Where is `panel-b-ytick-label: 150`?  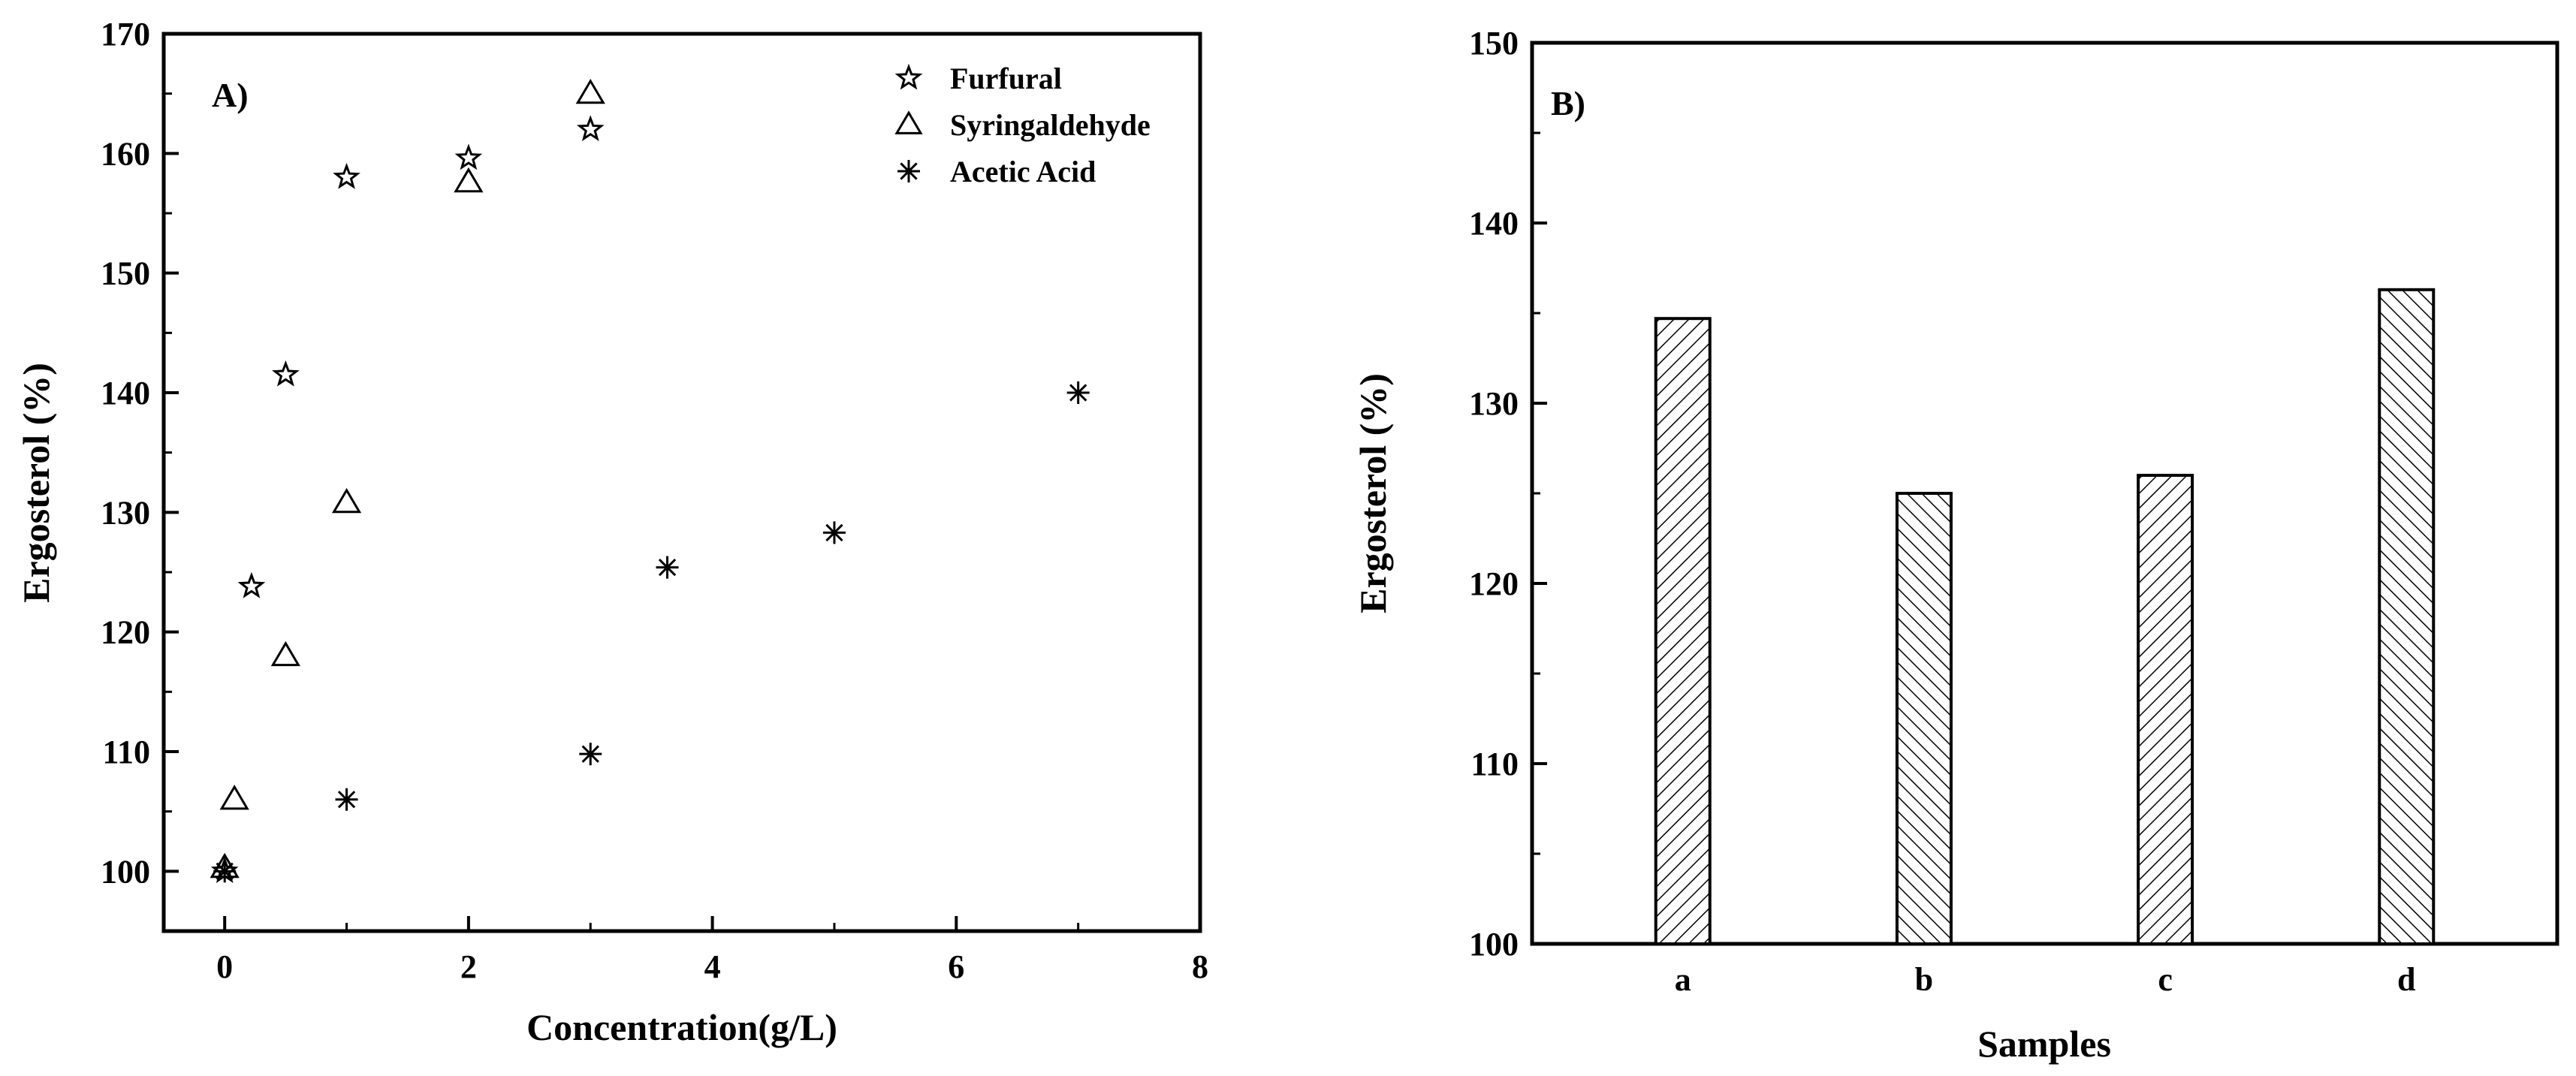
panel-b-ytick-label: 150 is located at coordinates (1494, 43).